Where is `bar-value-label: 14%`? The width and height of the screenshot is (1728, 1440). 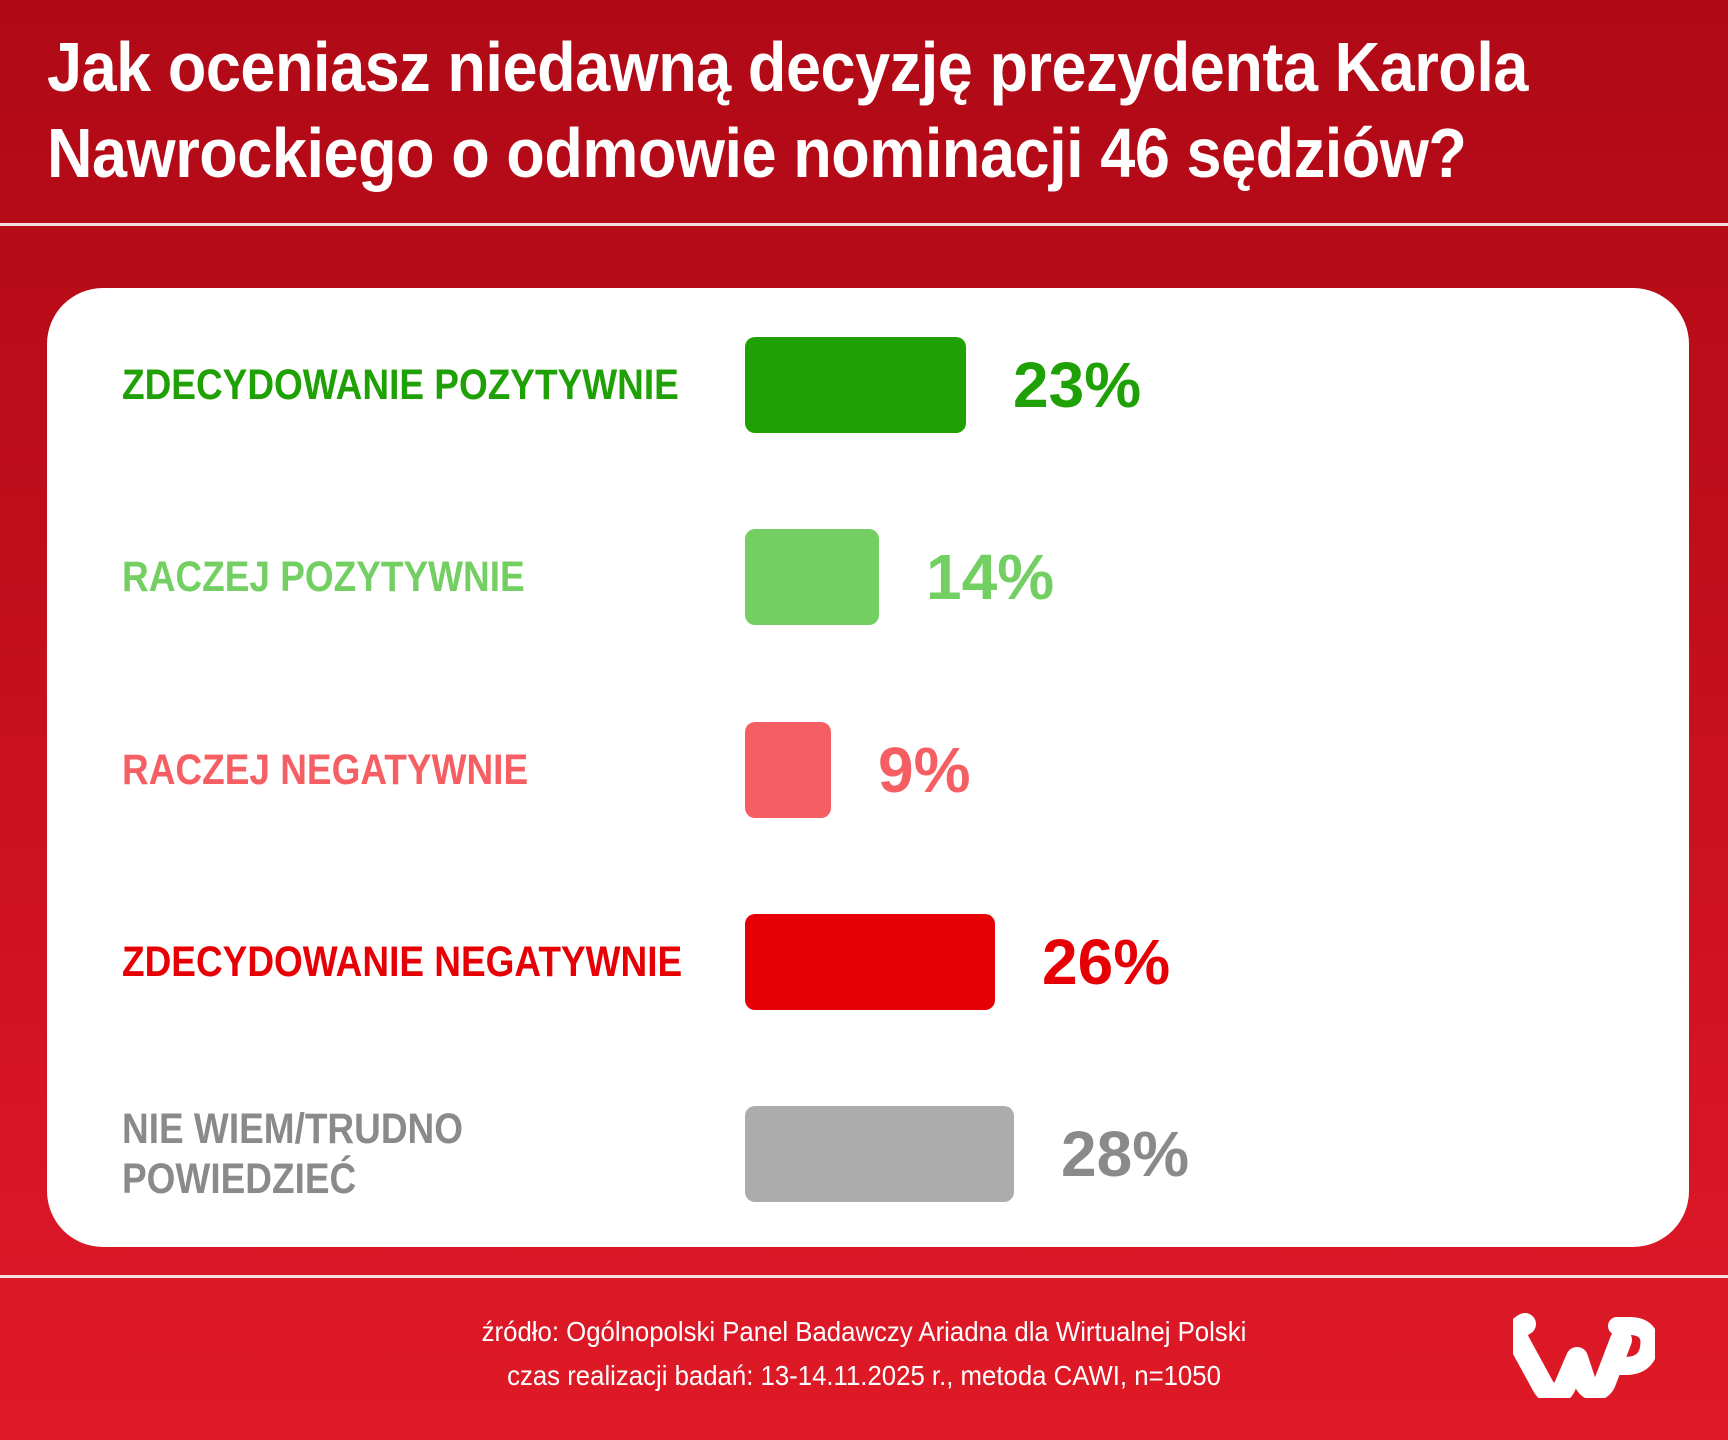
bar-value-label: 14% is located at coordinates (990, 577).